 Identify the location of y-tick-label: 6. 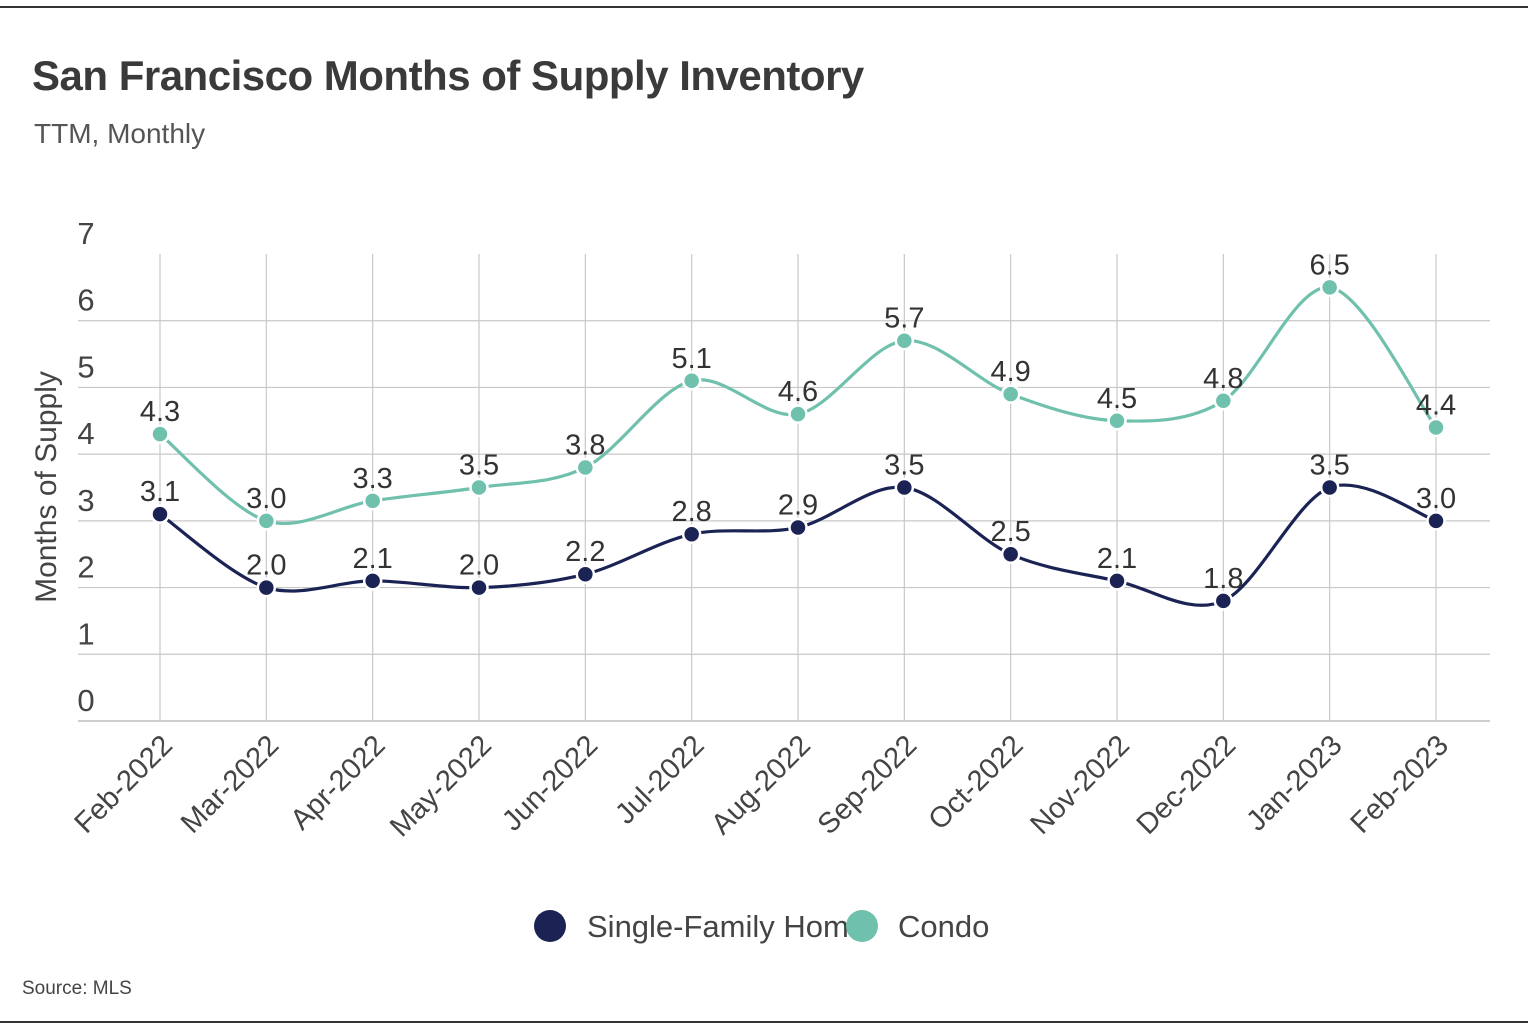
(85, 300).